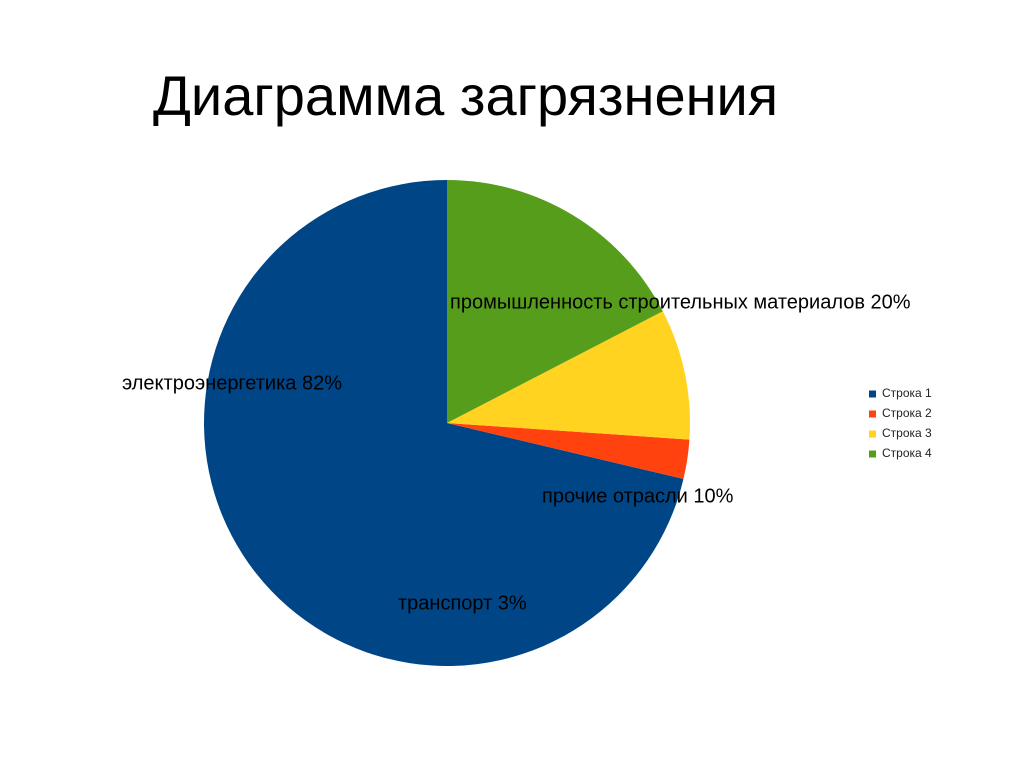  I want to click on legend-label: Строка 4, so click(907, 453).